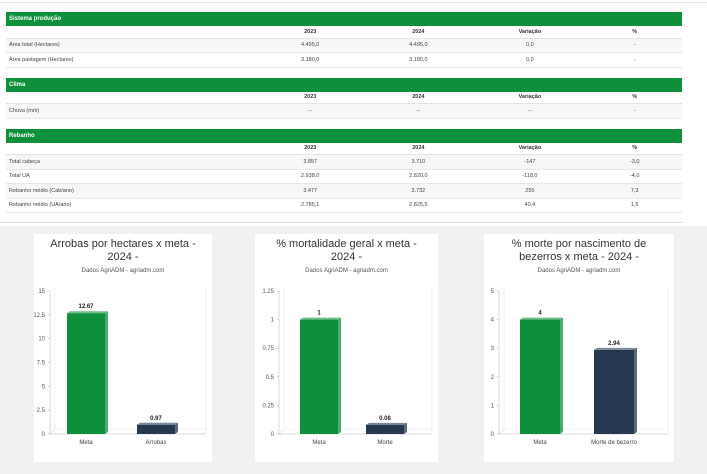 The height and width of the screenshot is (474, 707). Describe the element at coordinates (131, 176) in the screenshot. I see `row-label: Total UA` at that location.